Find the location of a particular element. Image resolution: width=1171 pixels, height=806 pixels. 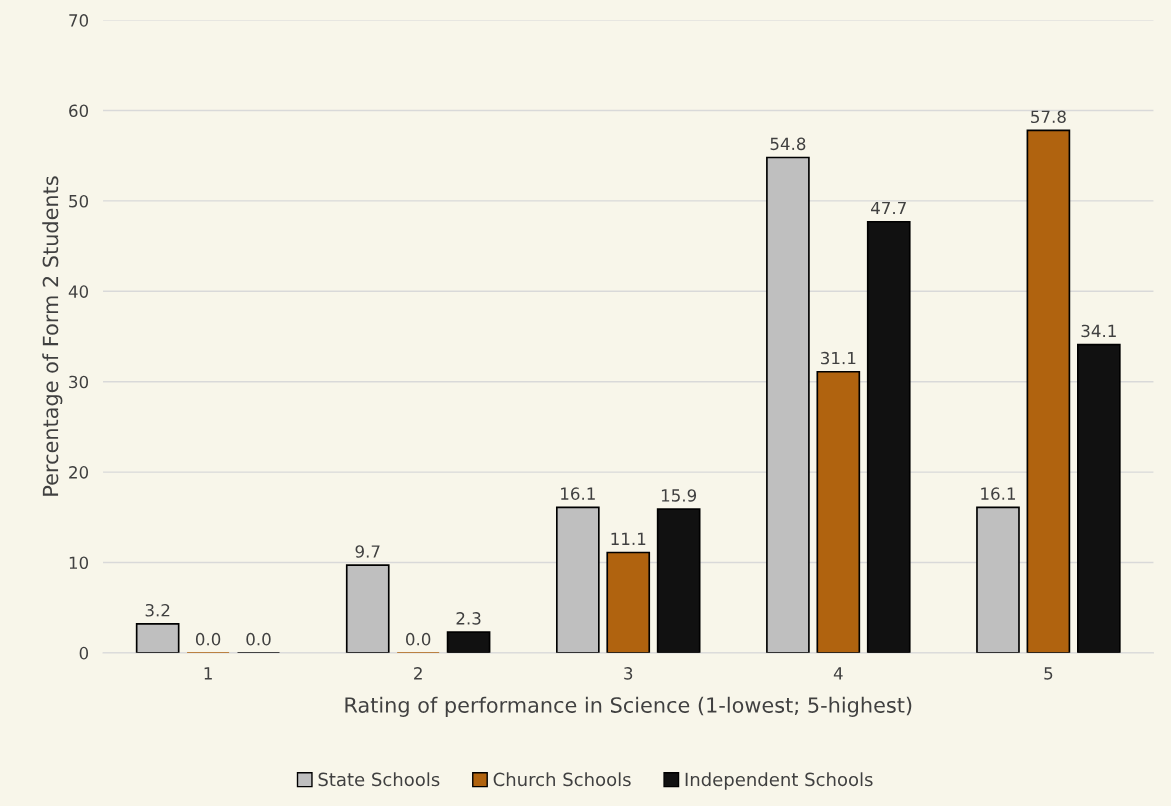

data-label: 11.1 is located at coordinates (628, 538).